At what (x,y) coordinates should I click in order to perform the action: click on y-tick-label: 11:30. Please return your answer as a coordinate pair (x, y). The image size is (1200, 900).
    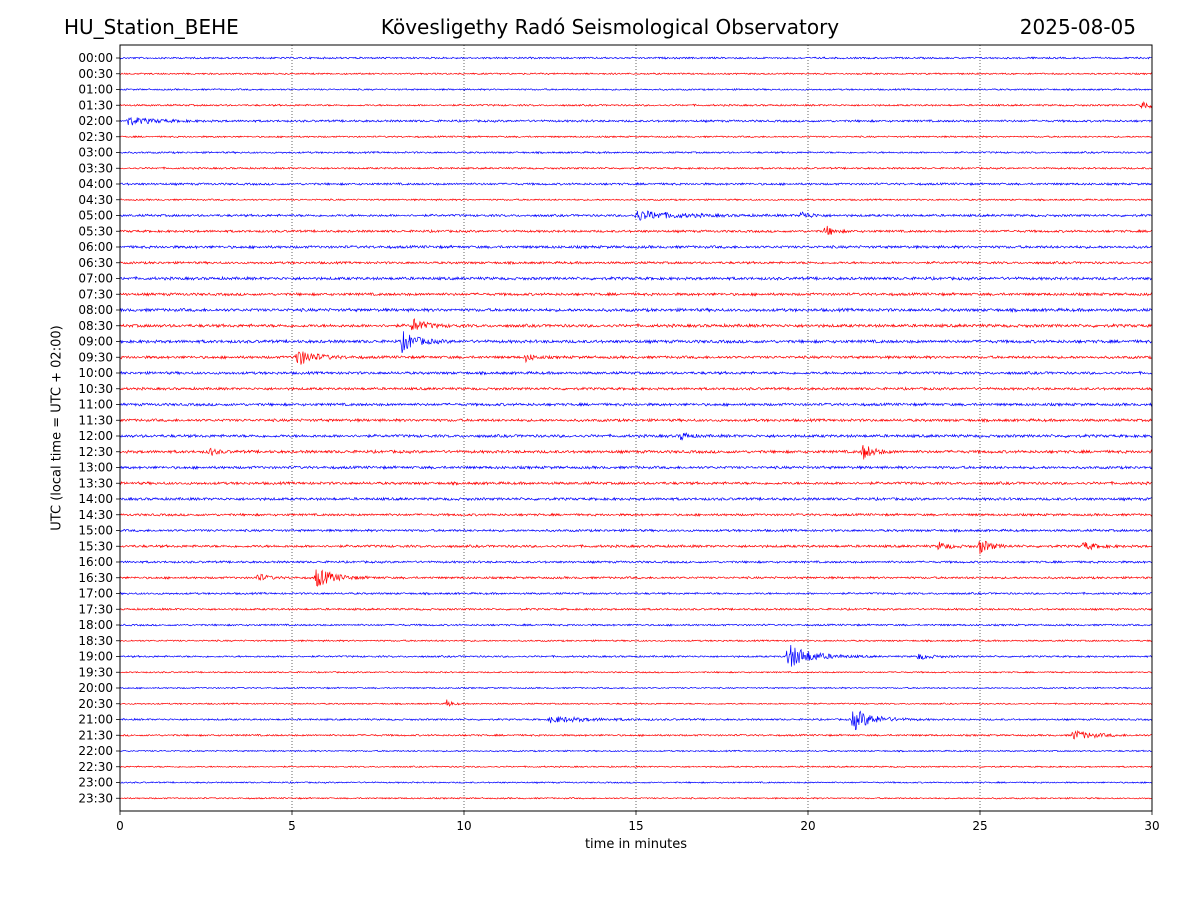
    Looking at the image, I should click on (95, 420).